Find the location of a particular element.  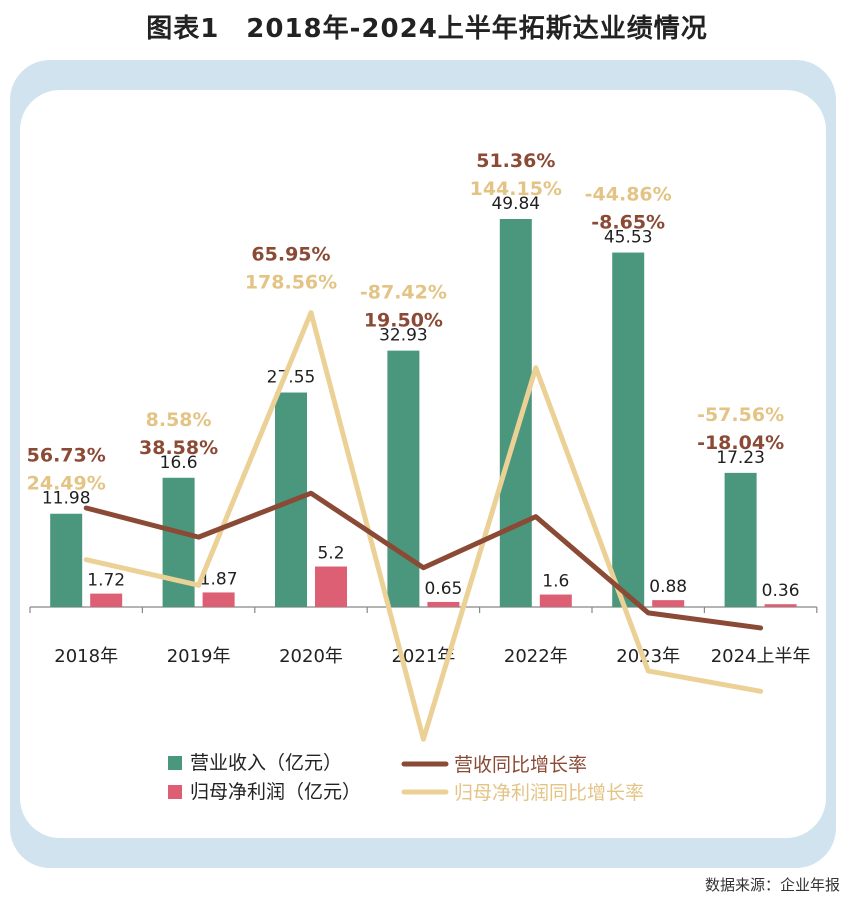

x-tick-label: 2019年 is located at coordinates (199, 656).